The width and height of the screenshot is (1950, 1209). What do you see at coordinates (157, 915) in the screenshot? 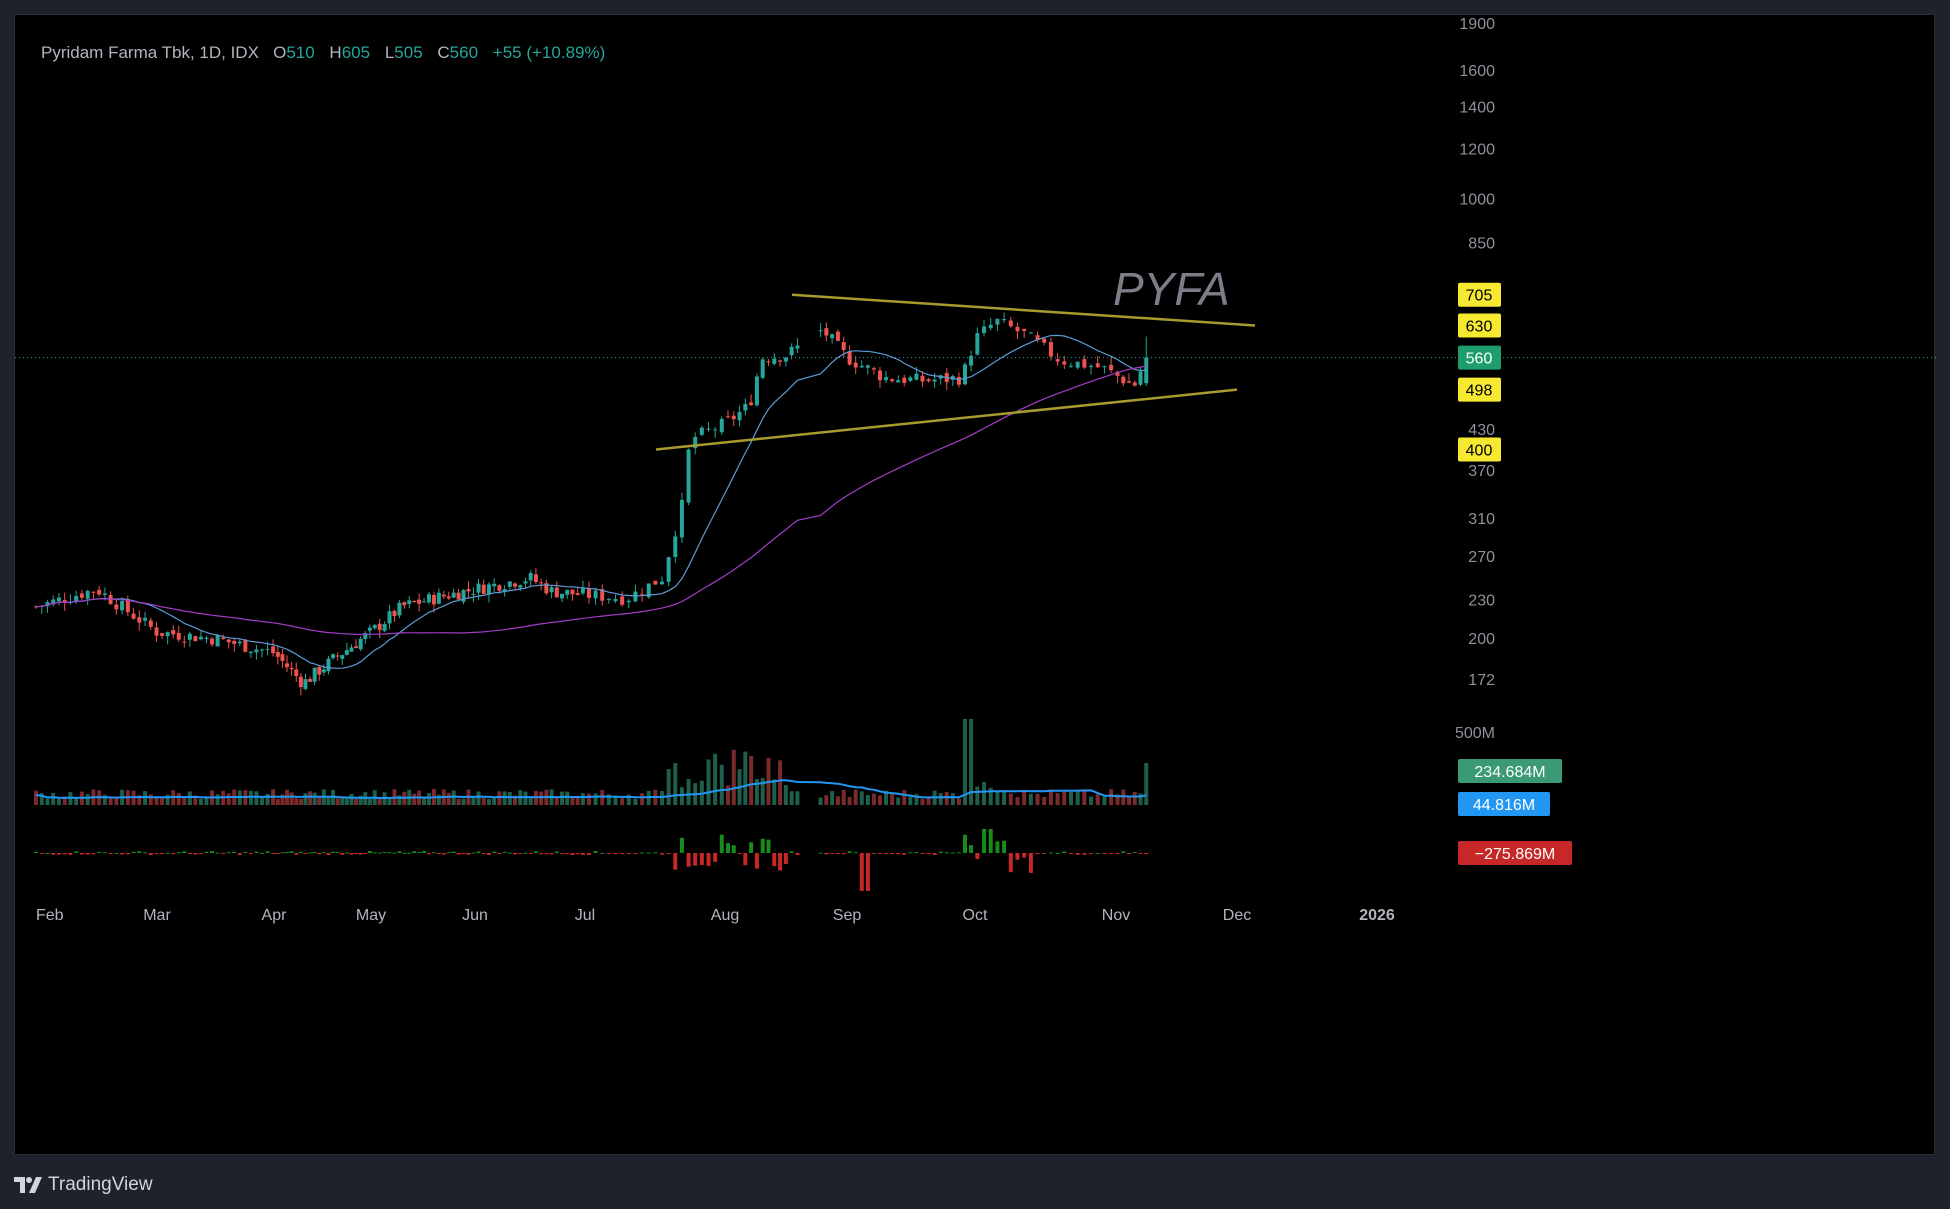
I see `time-axis-label: Mar` at bounding box center [157, 915].